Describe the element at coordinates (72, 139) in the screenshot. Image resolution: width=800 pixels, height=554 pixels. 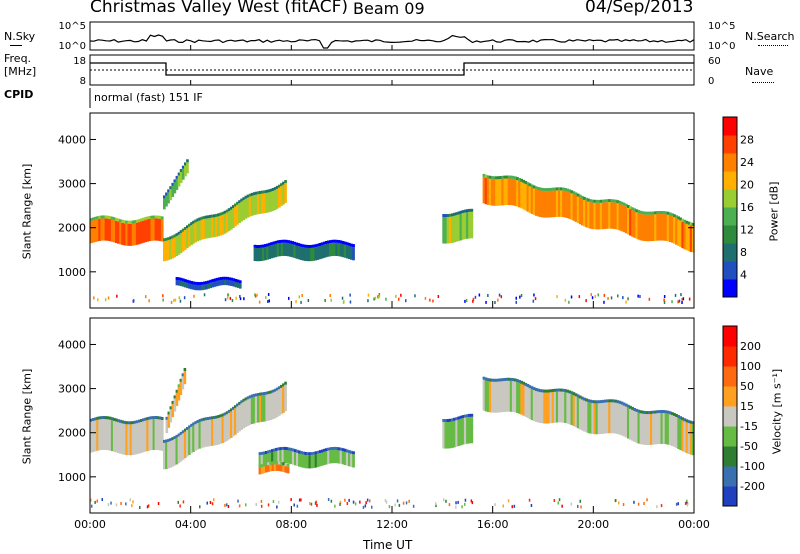
I see `power-ytick-label: 4000` at that location.